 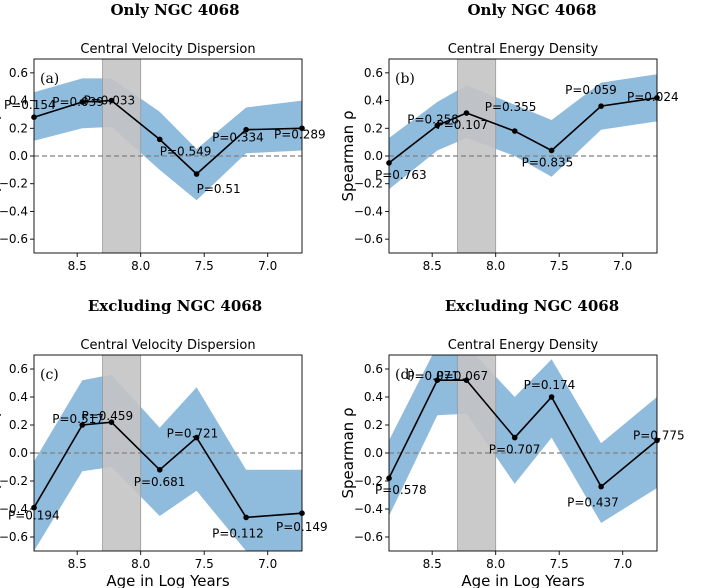 I want to click on p-value-label: P=0.578, so click(x=401, y=490).